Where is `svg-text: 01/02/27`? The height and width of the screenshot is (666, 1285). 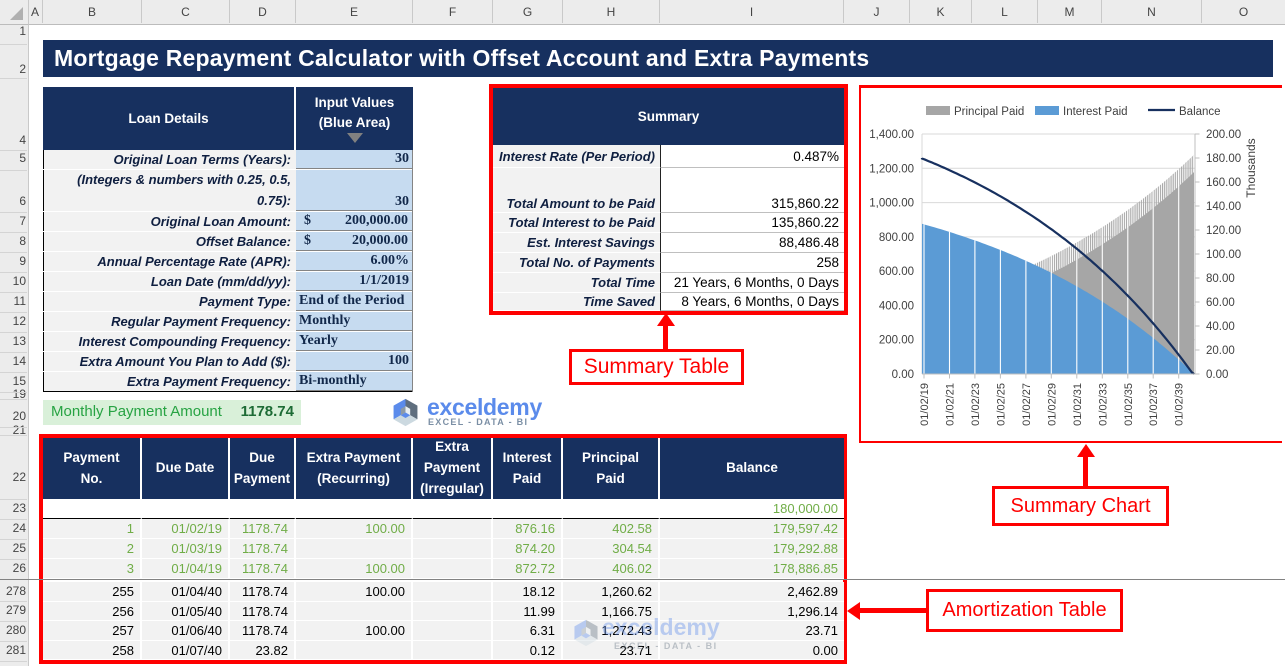
svg-text: 01/02/27 is located at coordinates (1027, 404).